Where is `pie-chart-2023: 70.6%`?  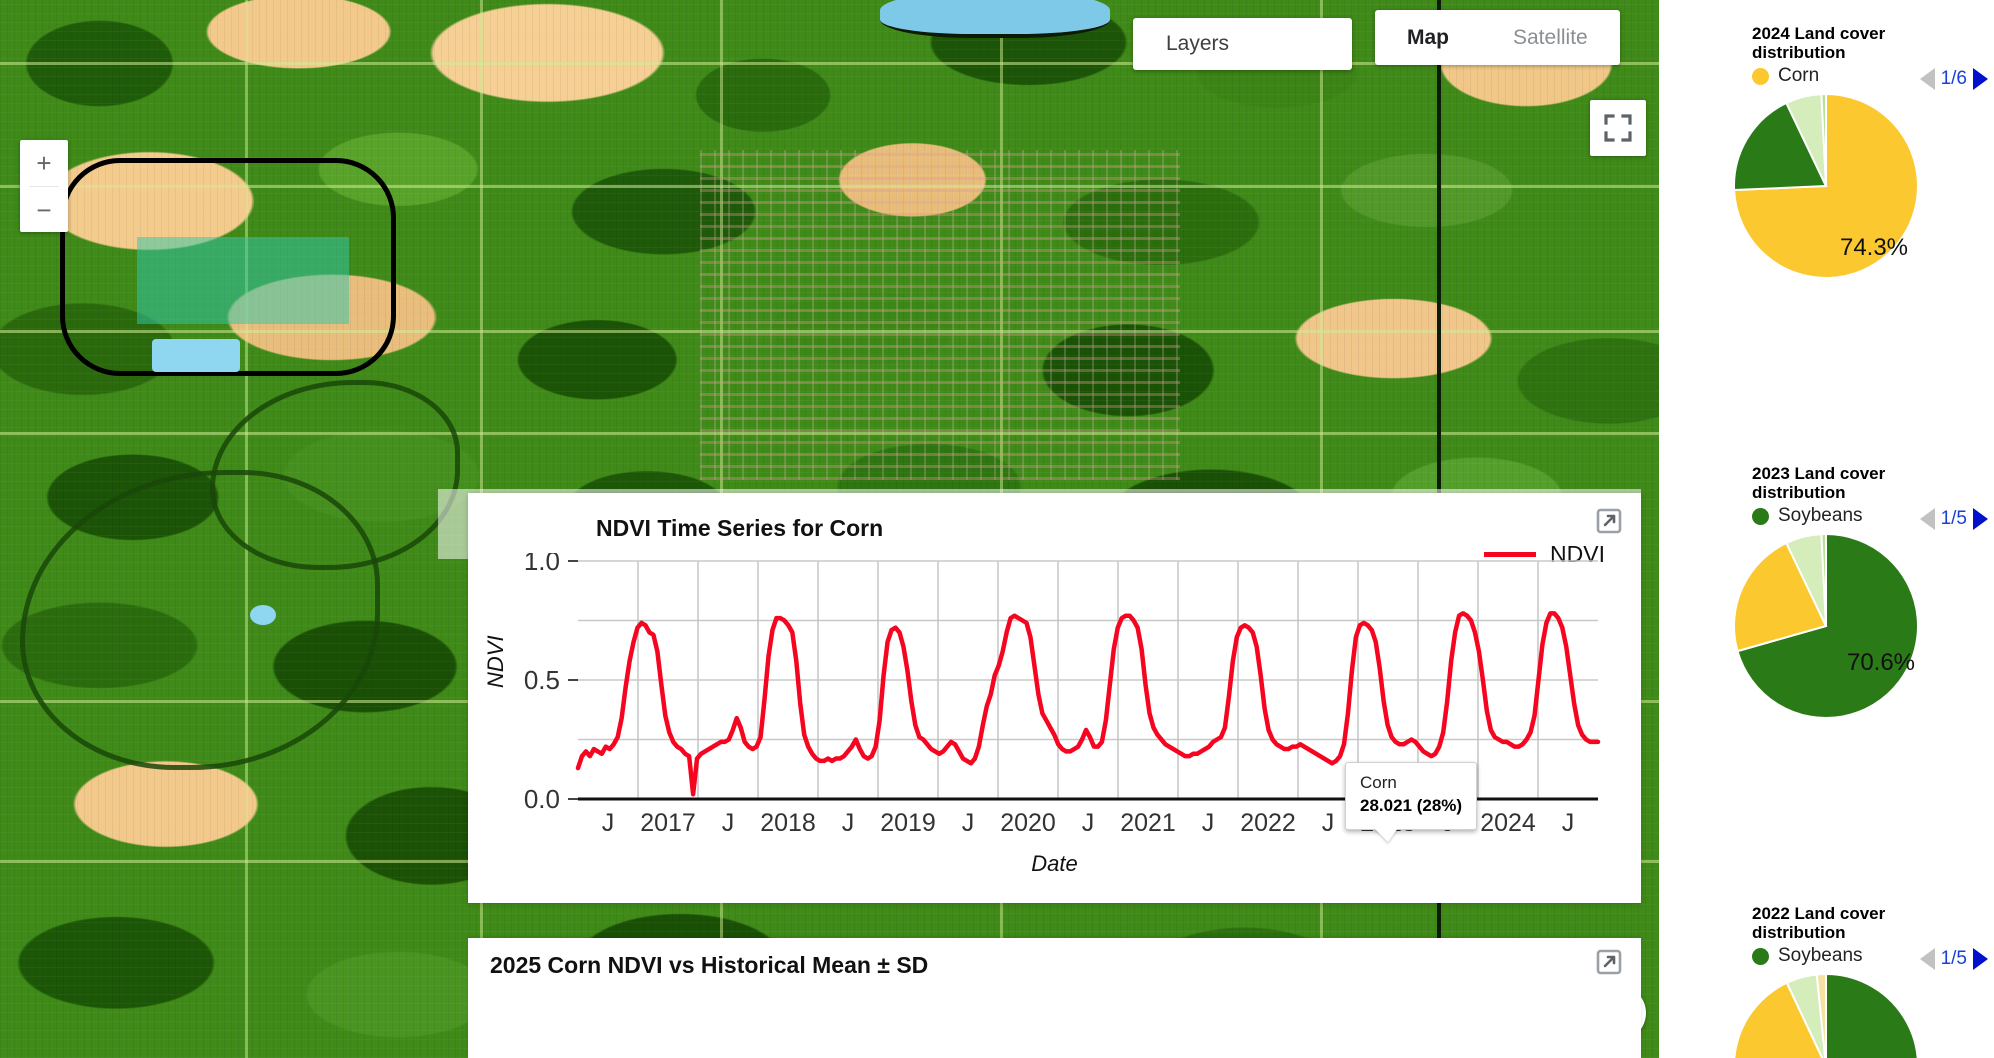 pie-chart-2023: 70.6% is located at coordinates (1826, 625).